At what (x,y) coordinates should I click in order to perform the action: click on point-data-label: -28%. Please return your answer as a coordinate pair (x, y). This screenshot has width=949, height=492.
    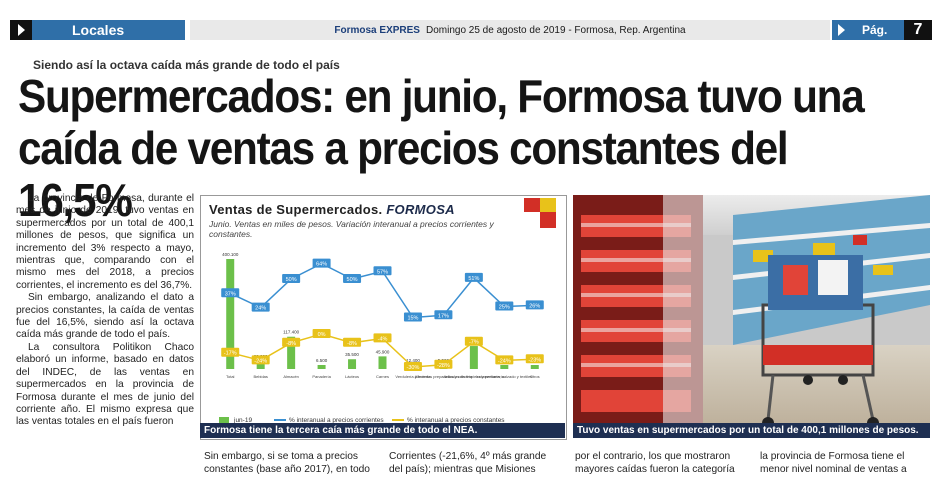
    Looking at the image, I should click on (443, 366).